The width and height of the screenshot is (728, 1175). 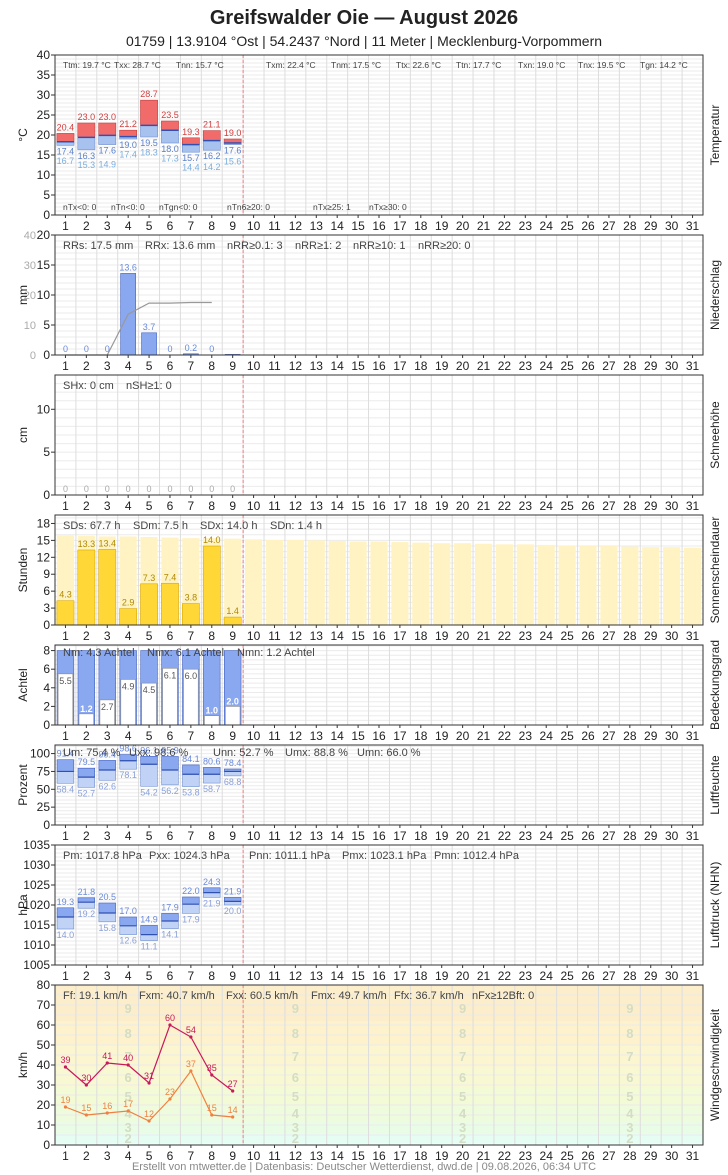 I want to click on snow-stat: SHx: 0 cm, so click(x=88, y=386).